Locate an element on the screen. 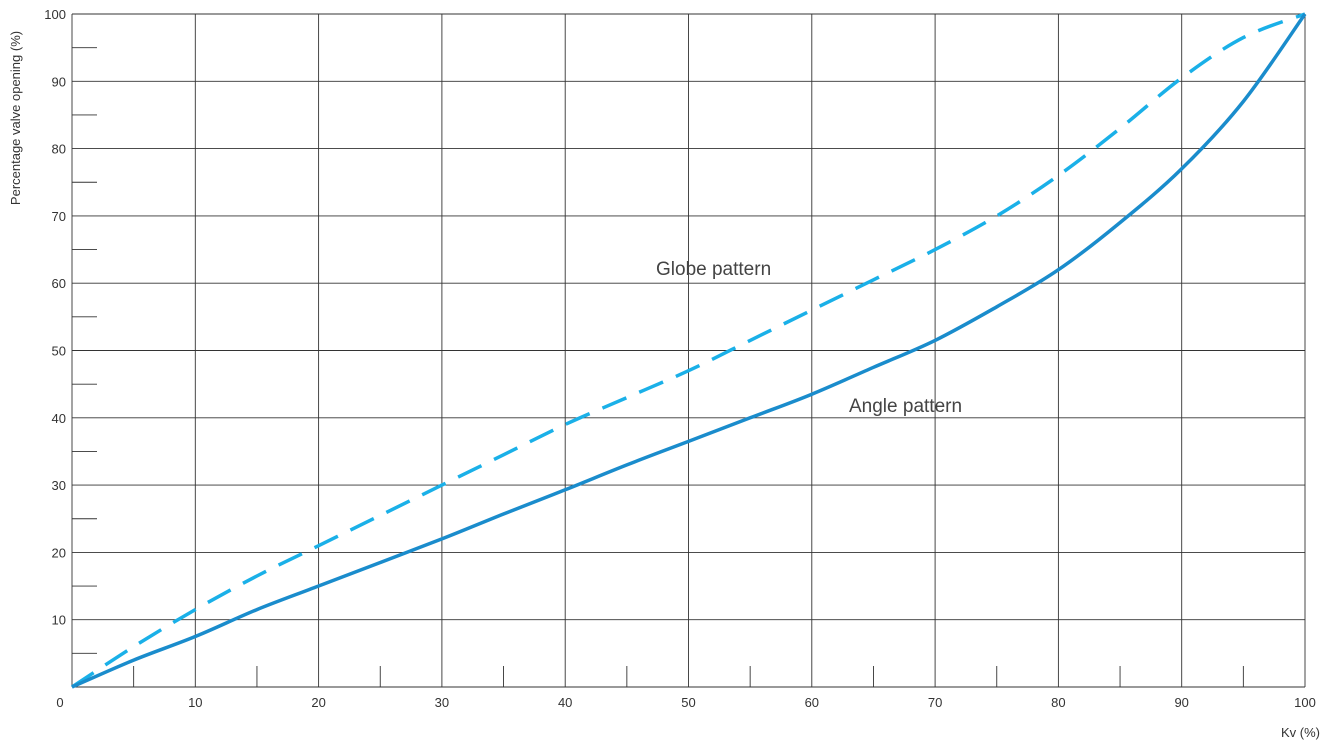 This screenshot has height=748, width=1329. y-tick-label-30: 30 is located at coordinates (59, 485).